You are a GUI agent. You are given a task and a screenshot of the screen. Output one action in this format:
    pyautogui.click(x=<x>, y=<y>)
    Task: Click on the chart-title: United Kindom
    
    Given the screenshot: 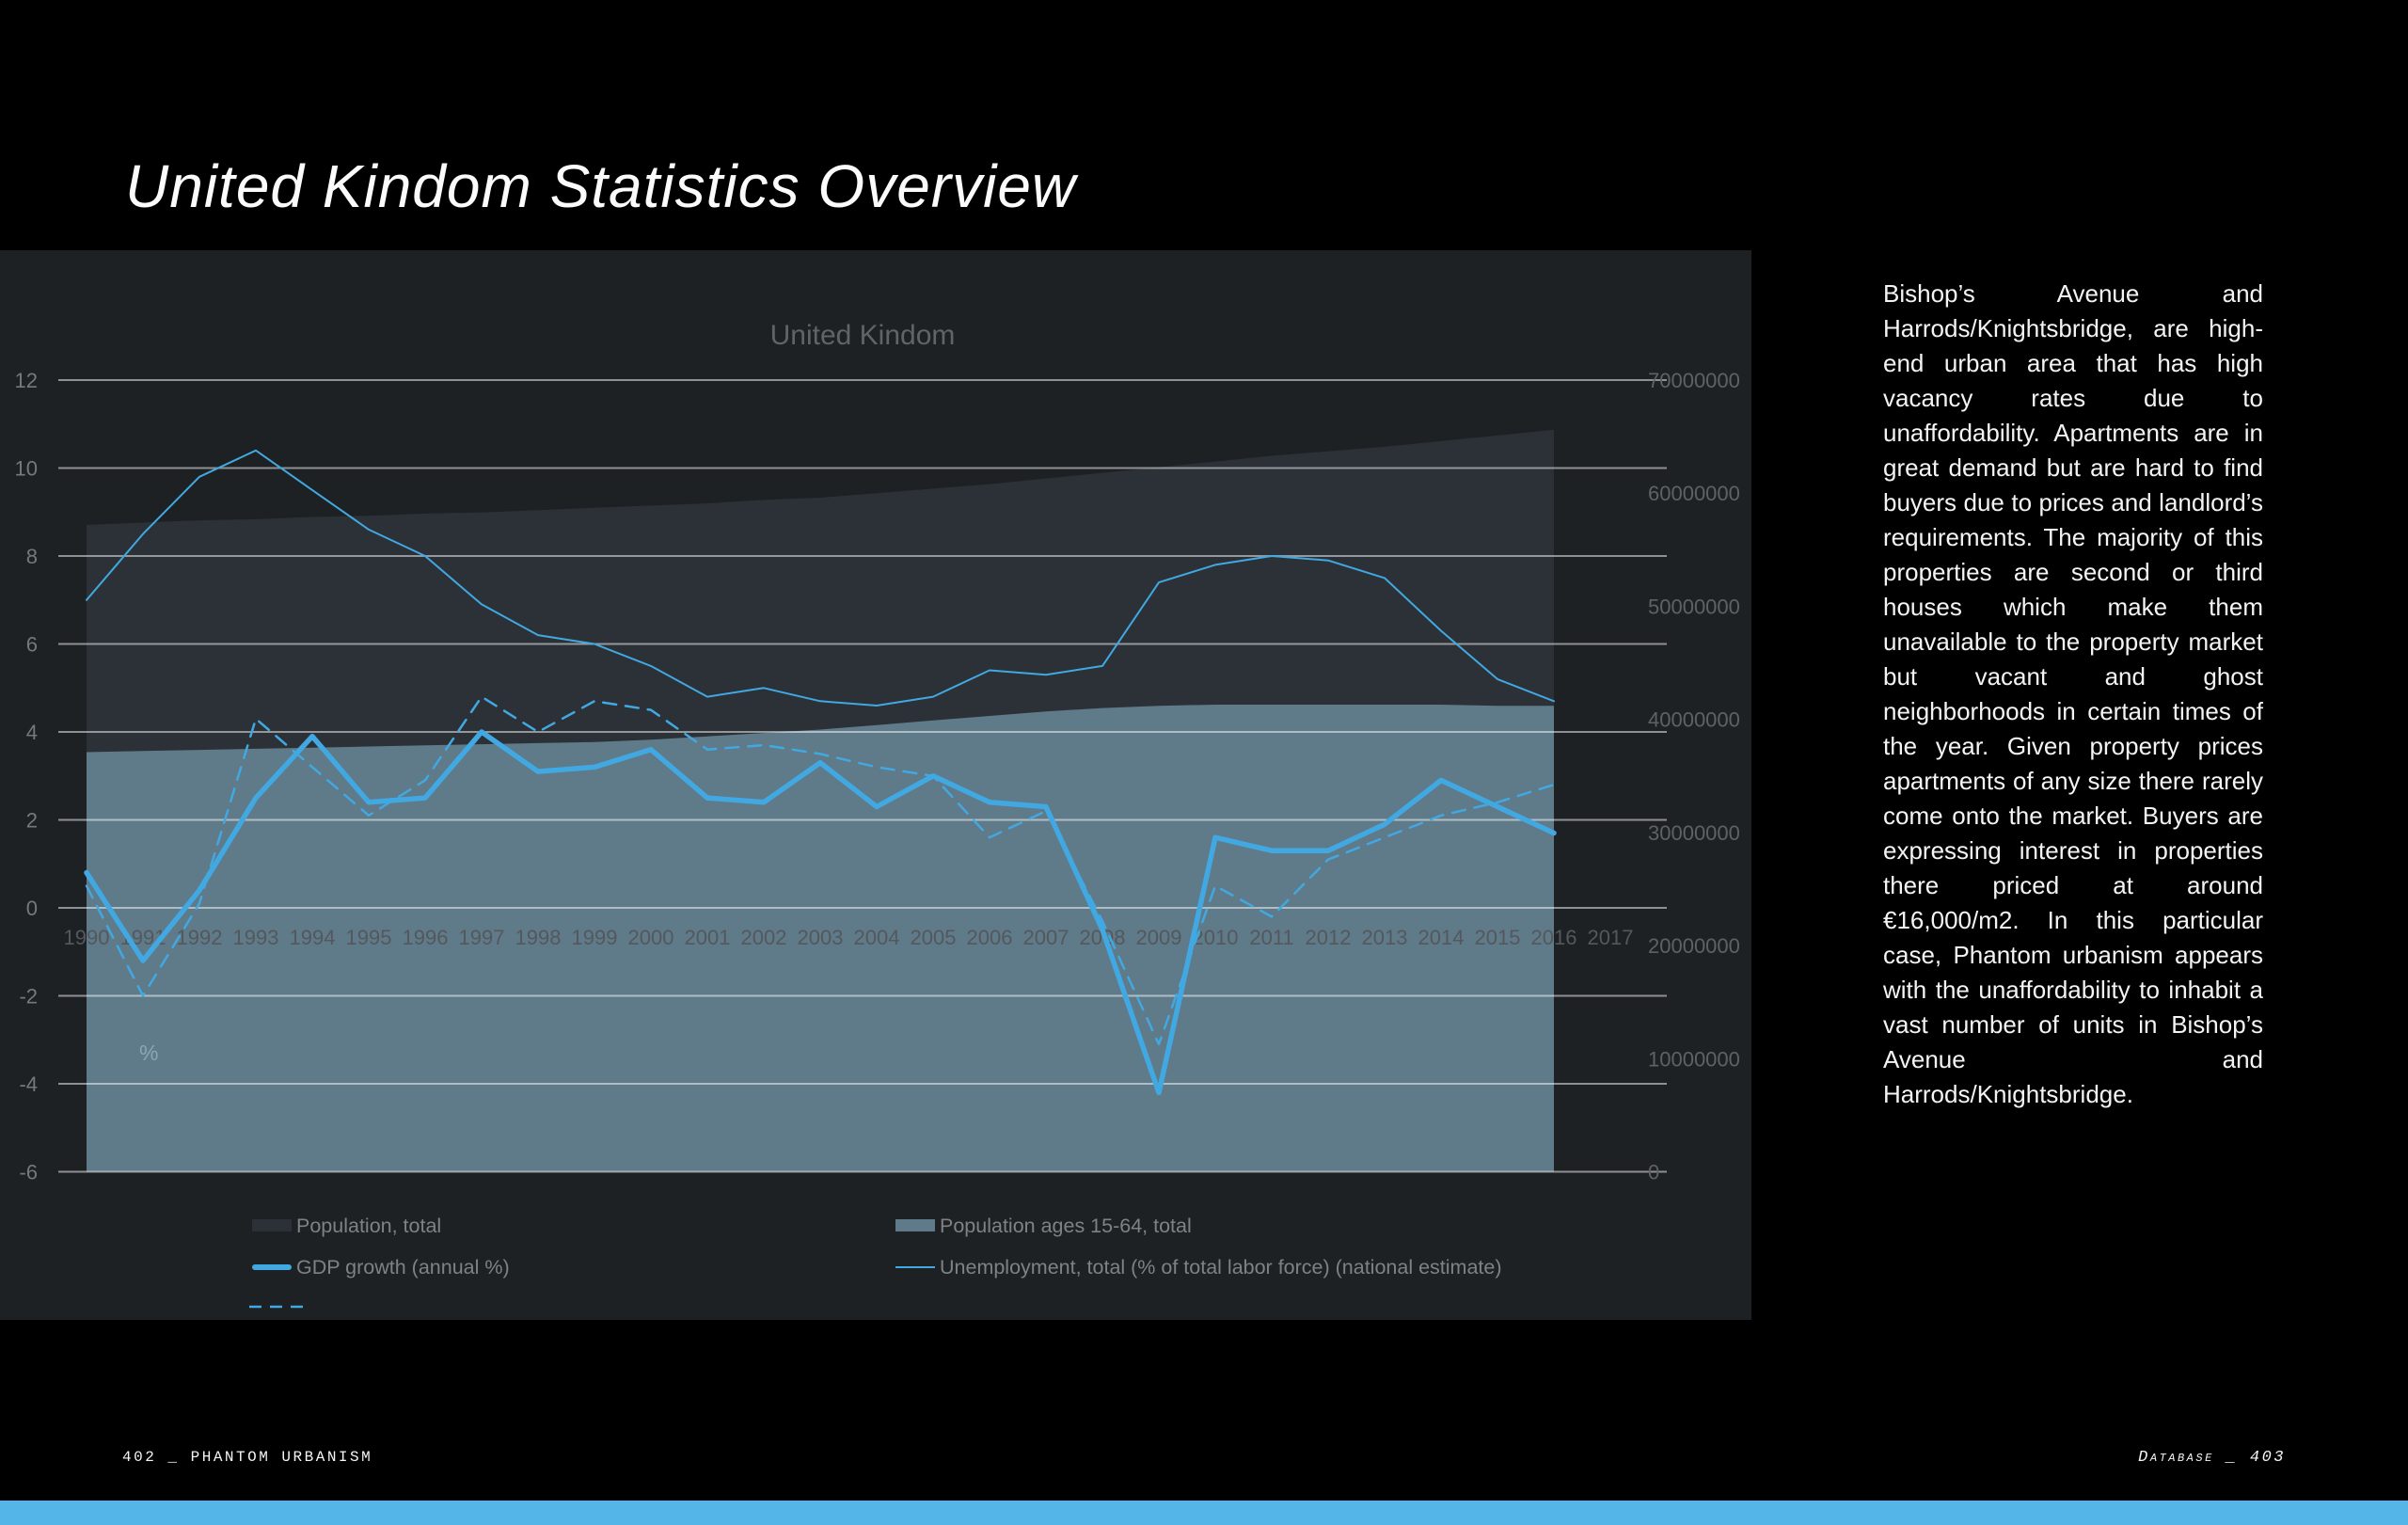 What is the action you would take?
    pyautogui.click(x=863, y=335)
    